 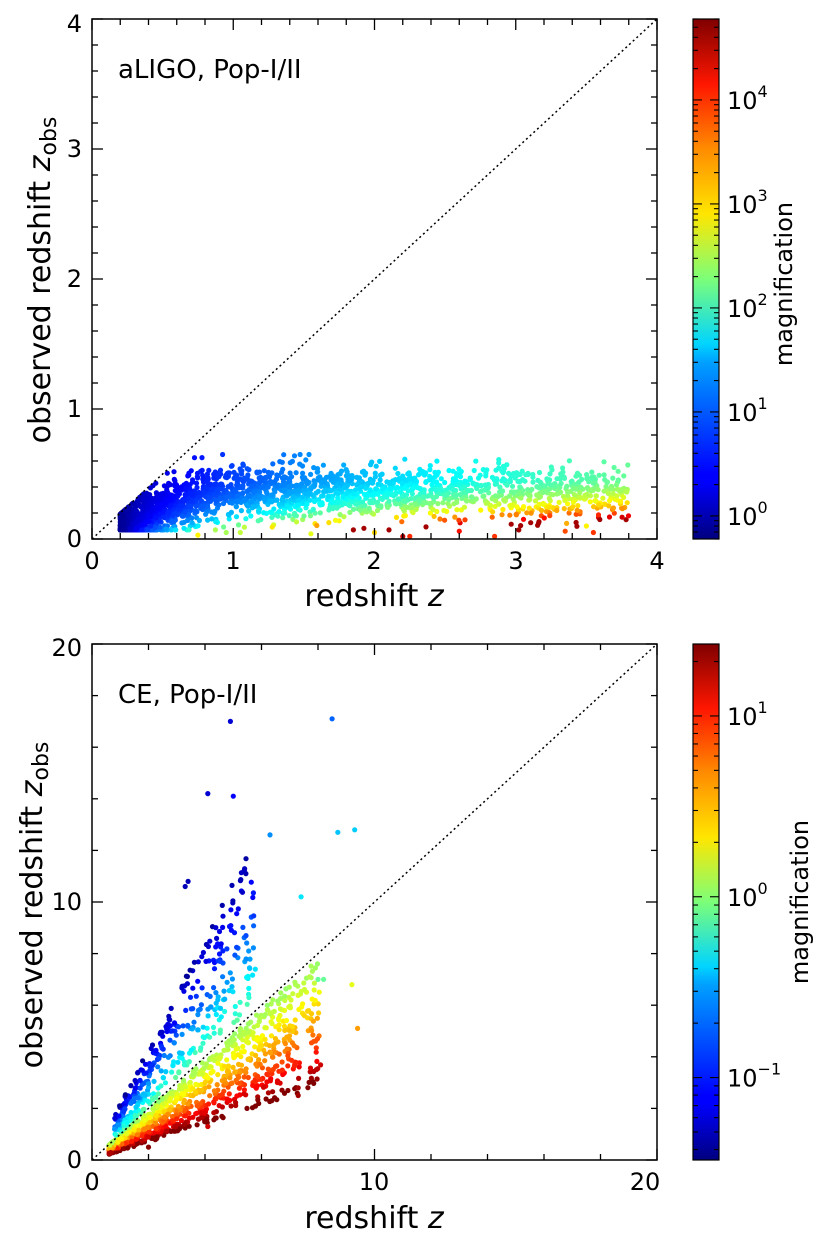 What do you see at coordinates (374, 596) in the screenshot?
I see `aligo-x-axis-label: redshift z` at bounding box center [374, 596].